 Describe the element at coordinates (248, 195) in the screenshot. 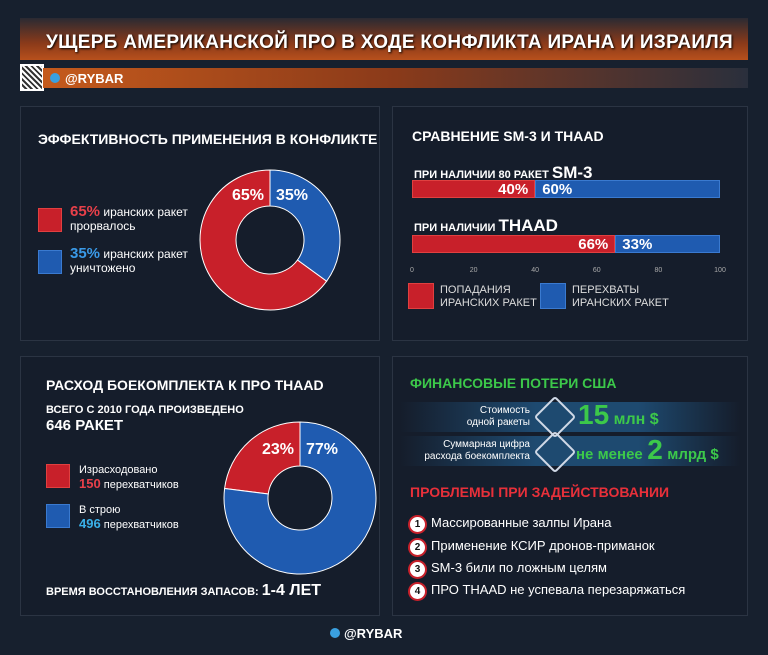

I see `donut-label: 65%` at that location.